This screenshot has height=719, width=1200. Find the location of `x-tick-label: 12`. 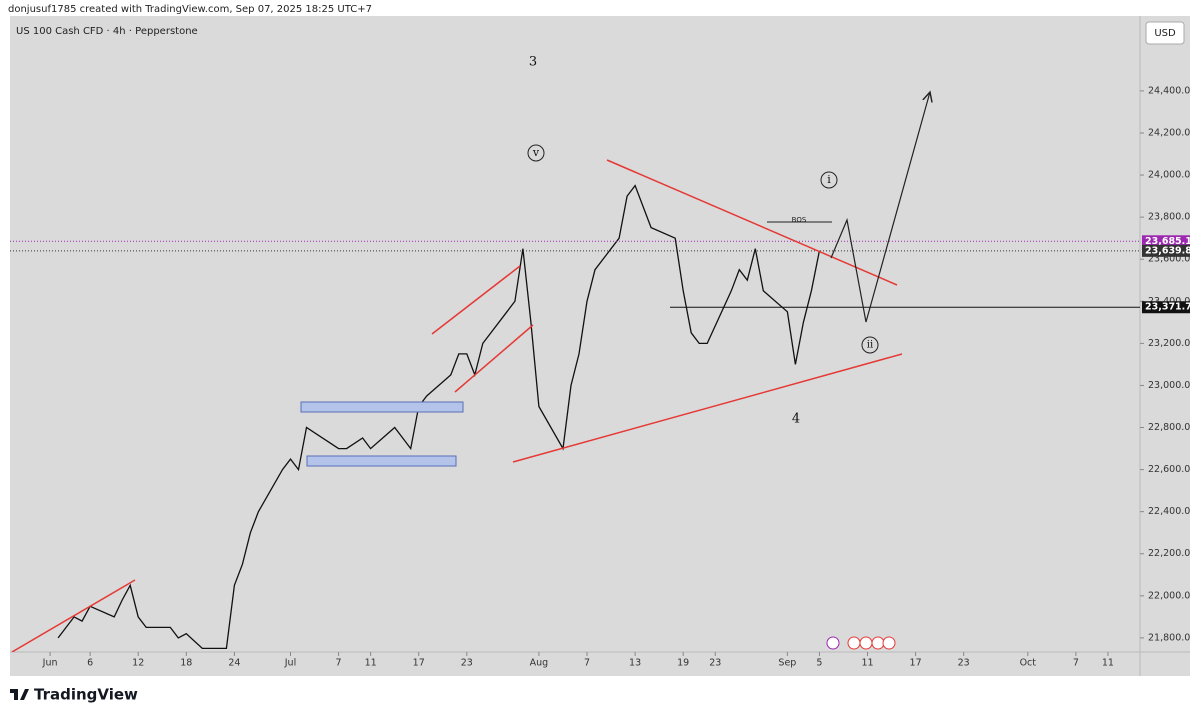

x-tick-label: 12 is located at coordinates (138, 663).